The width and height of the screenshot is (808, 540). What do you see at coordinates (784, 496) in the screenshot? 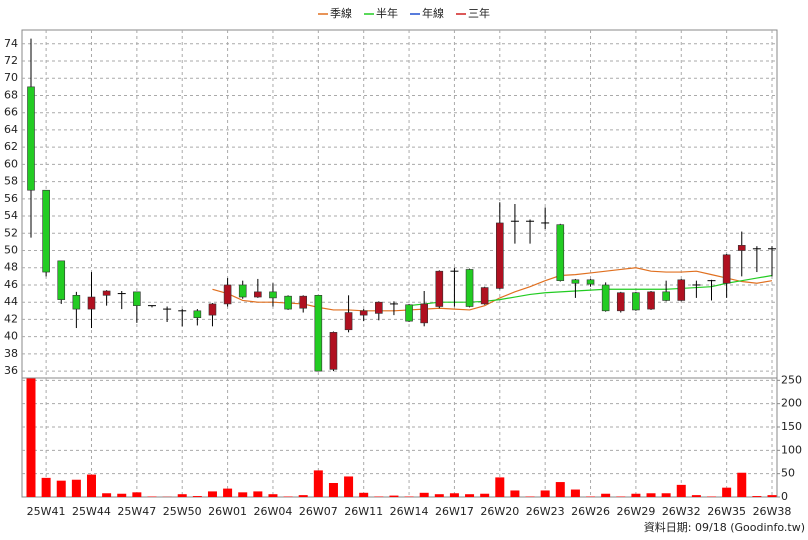
I see `y2-tick-label: 0` at bounding box center [784, 496].